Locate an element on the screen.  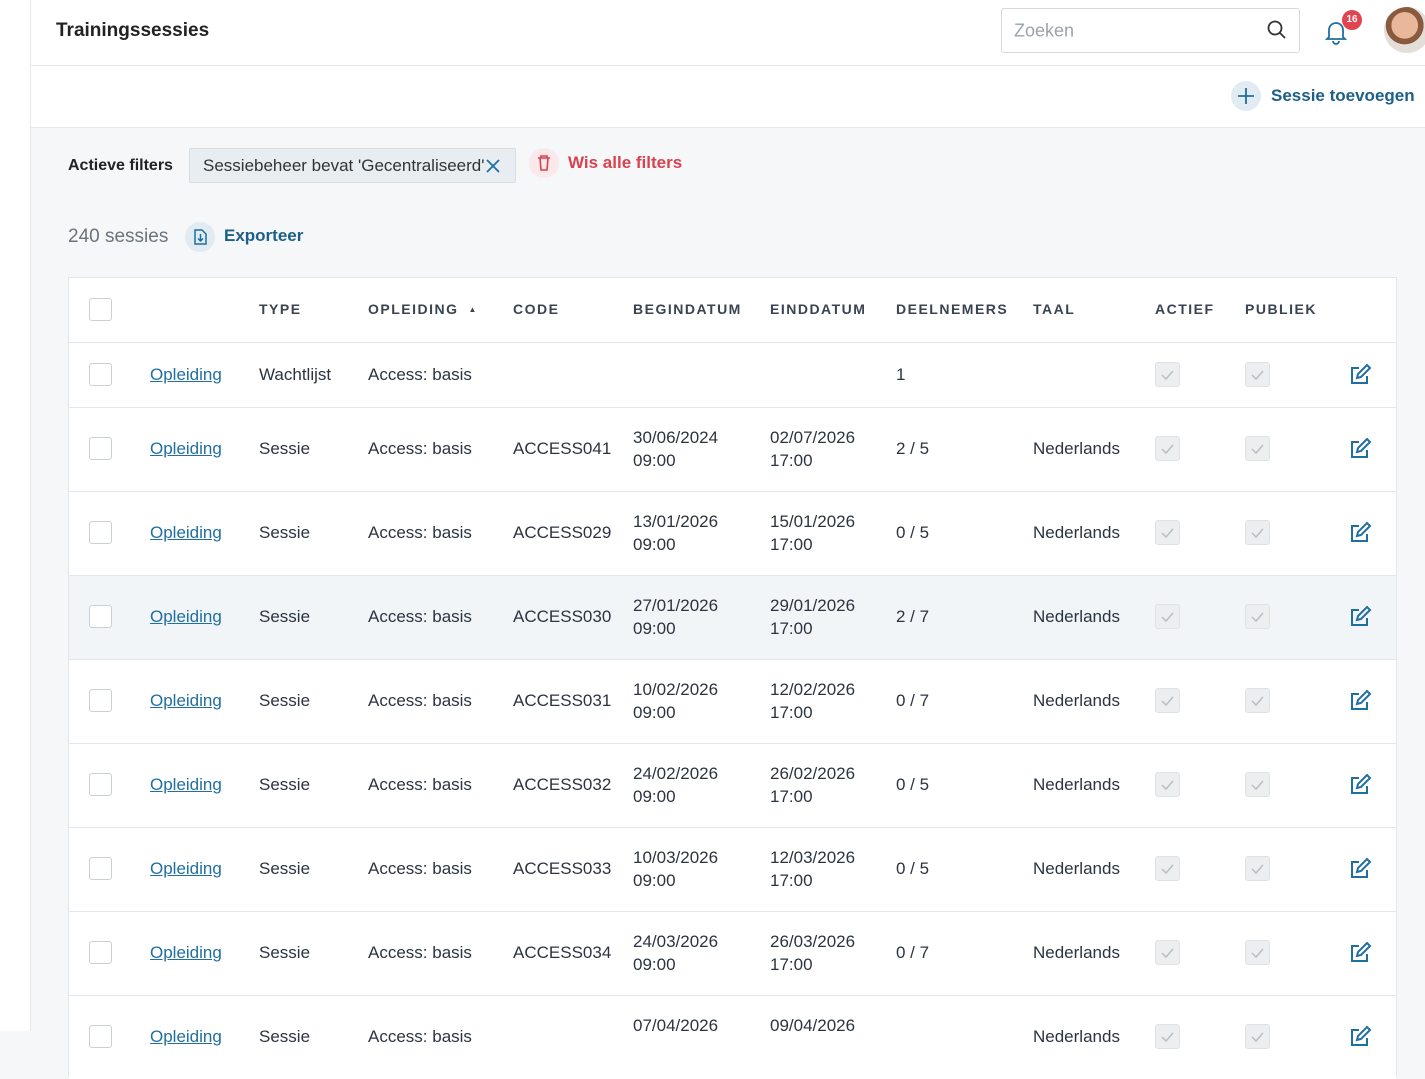
add-session-button: Sessie toevoegen is located at coordinates (1343, 95).